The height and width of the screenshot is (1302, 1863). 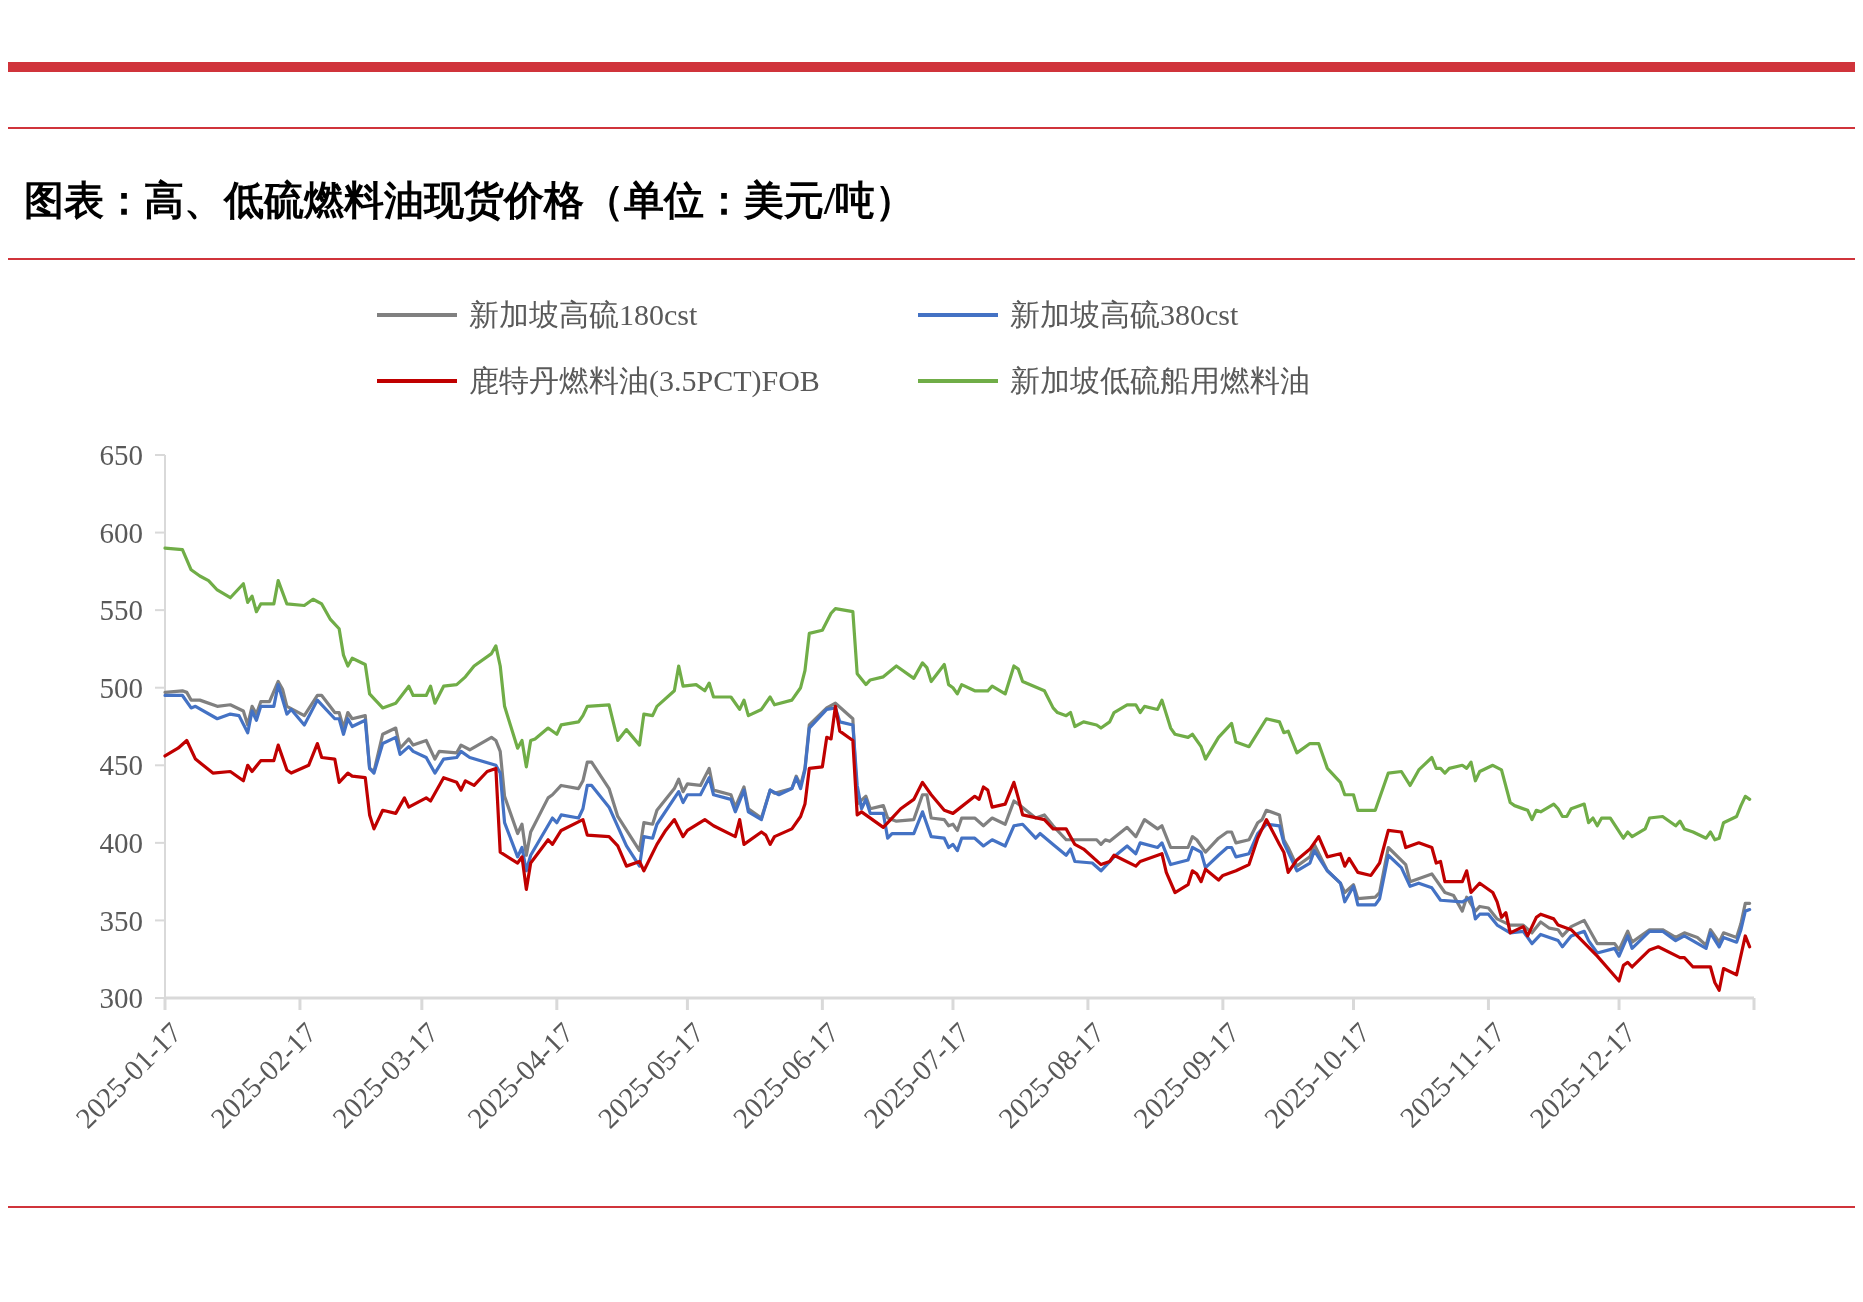 What do you see at coordinates (470, 200) in the screenshot?
I see `chart-title: 图表：高、低硫燃料油现货价格（单位：美元/吨）` at bounding box center [470, 200].